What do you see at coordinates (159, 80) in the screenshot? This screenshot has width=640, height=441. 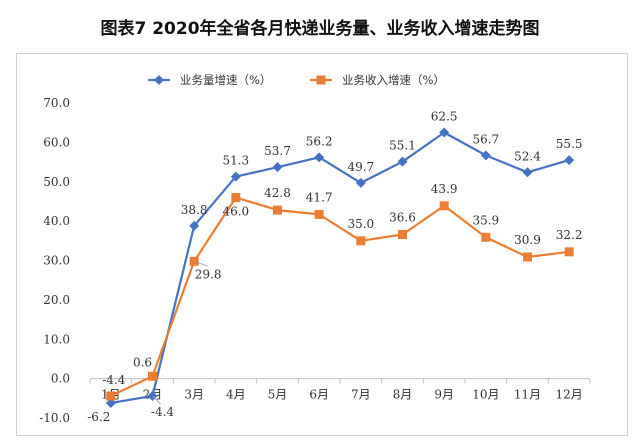 I see `legend-diamond-marker` at bounding box center [159, 80].